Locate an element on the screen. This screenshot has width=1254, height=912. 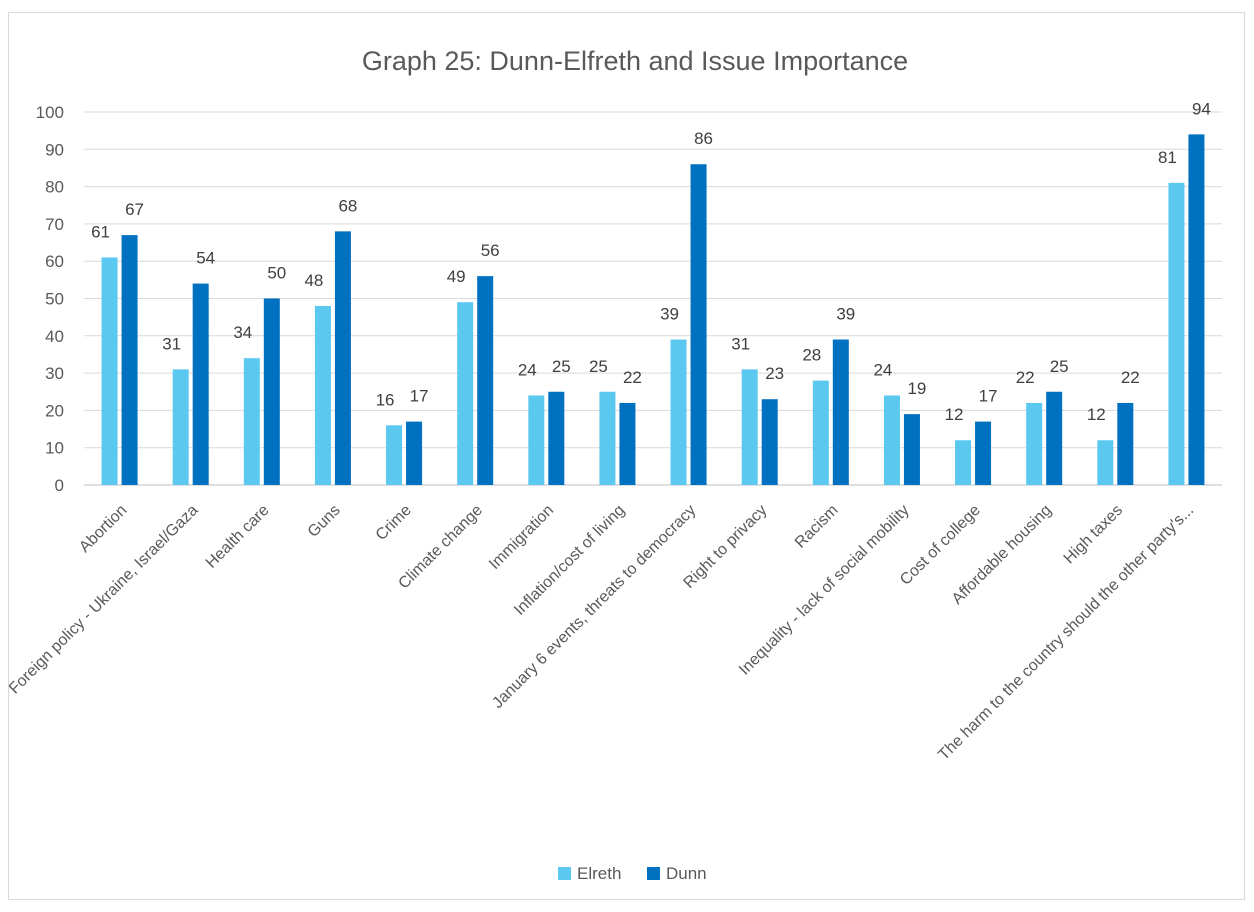
category-label: High taxes is located at coordinates (1093, 534).